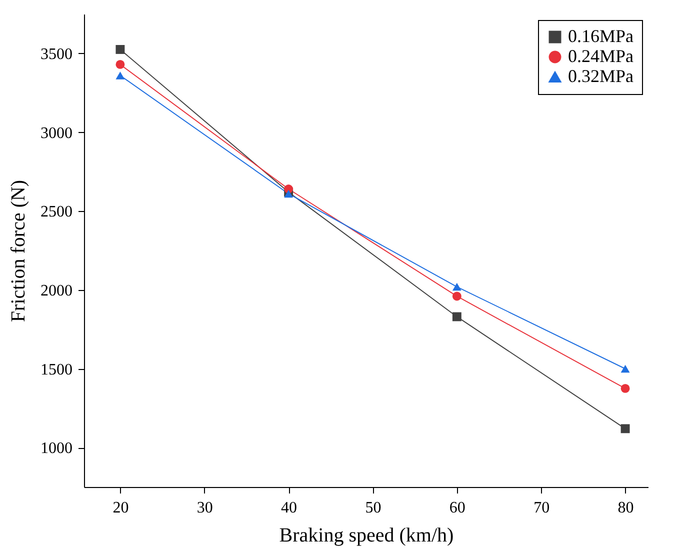 The height and width of the screenshot is (560, 673). Describe the element at coordinates (56, 133) in the screenshot. I see `y-tick-label: 3000` at that location.